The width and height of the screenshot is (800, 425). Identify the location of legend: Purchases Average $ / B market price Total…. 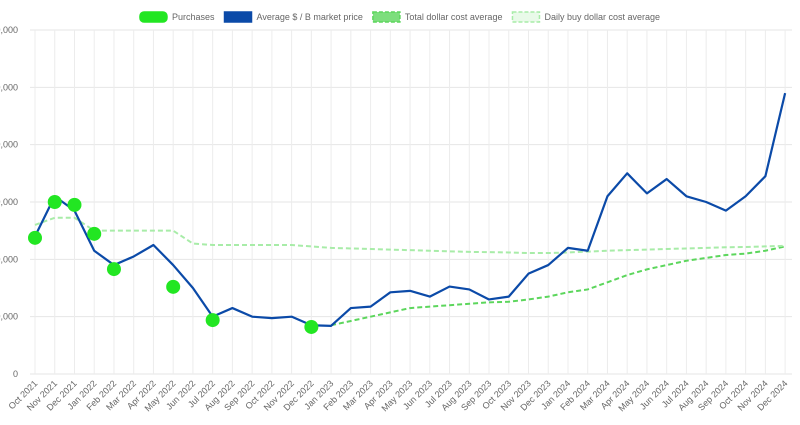
(399, 17).